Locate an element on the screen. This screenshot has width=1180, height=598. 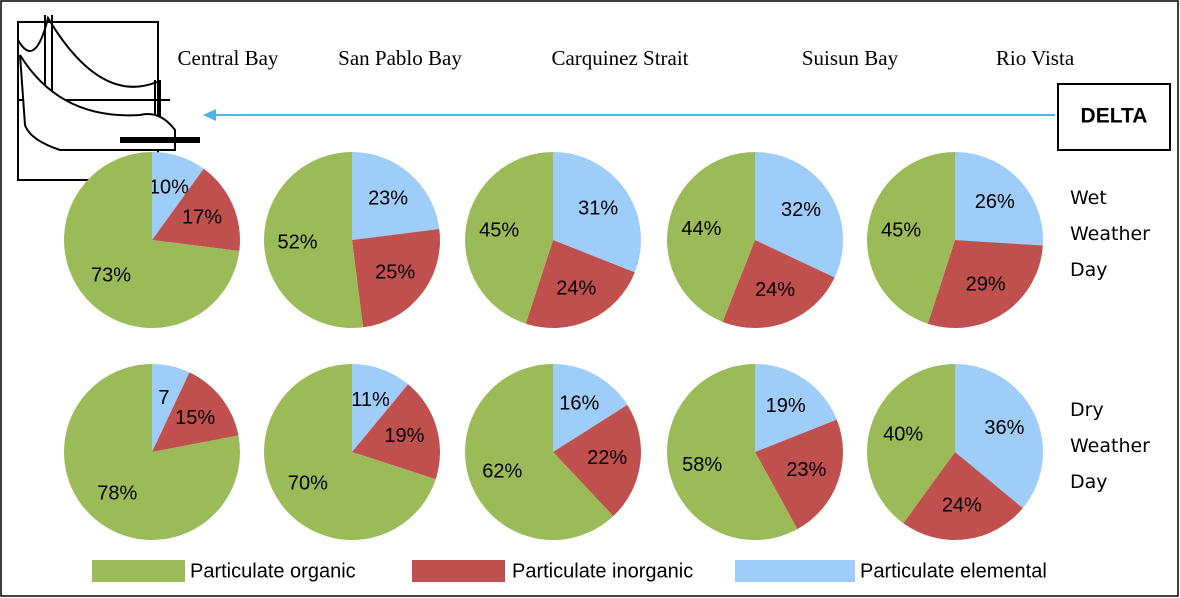
value-label: 22% is located at coordinates (607, 458).